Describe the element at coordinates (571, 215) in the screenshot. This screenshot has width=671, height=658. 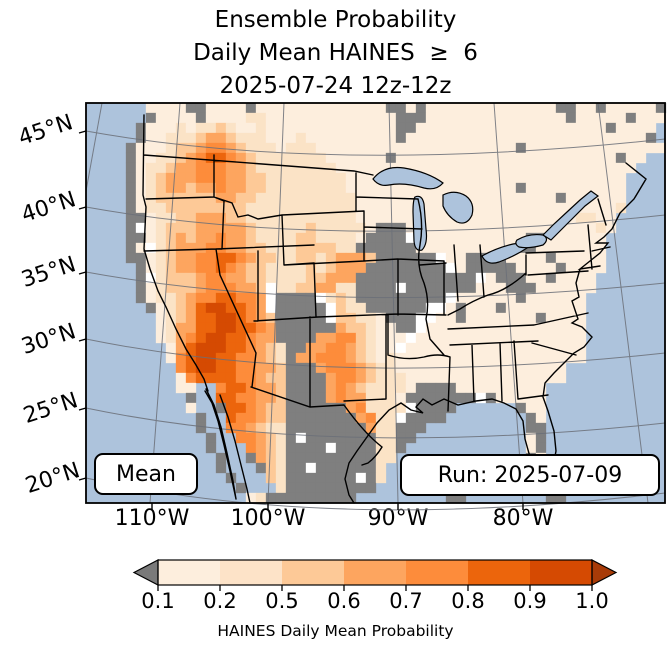
I see `st-lawrence-river` at that location.